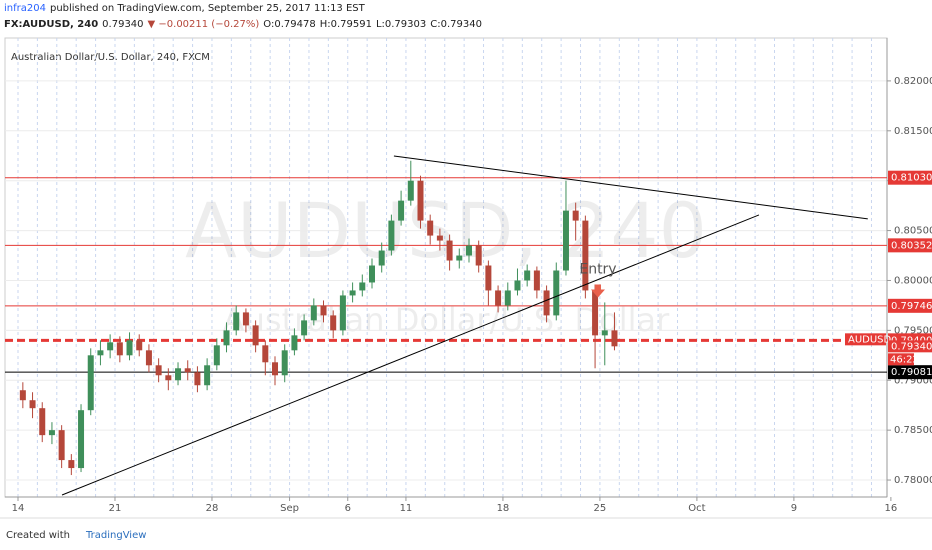 Image resolution: width=932 pixels, height=550 pixels. I want to click on level-label: 0.81030, so click(911, 178).